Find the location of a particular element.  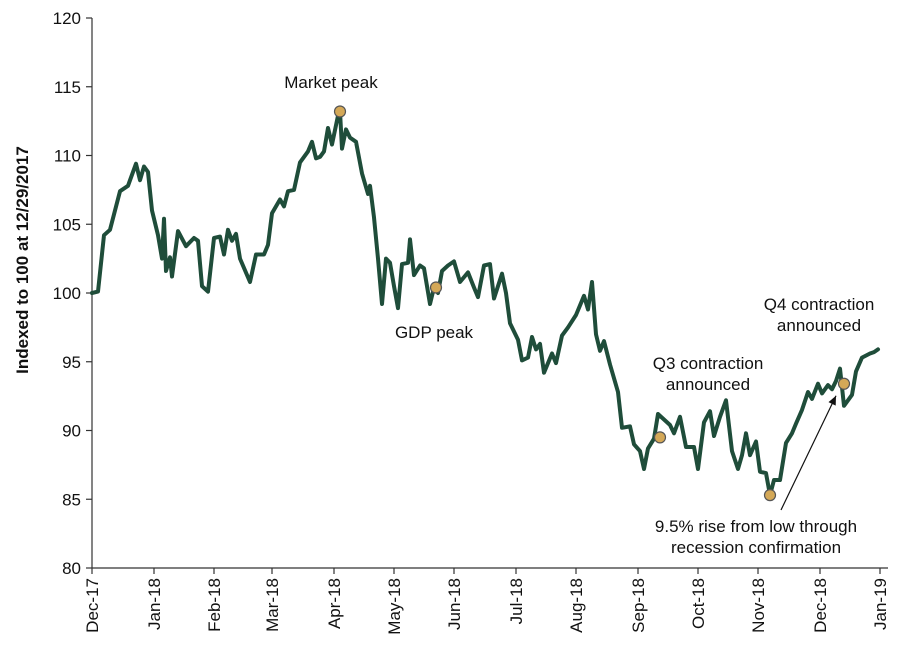

x-tick-label: Jun-18 is located at coordinates (454, 604).